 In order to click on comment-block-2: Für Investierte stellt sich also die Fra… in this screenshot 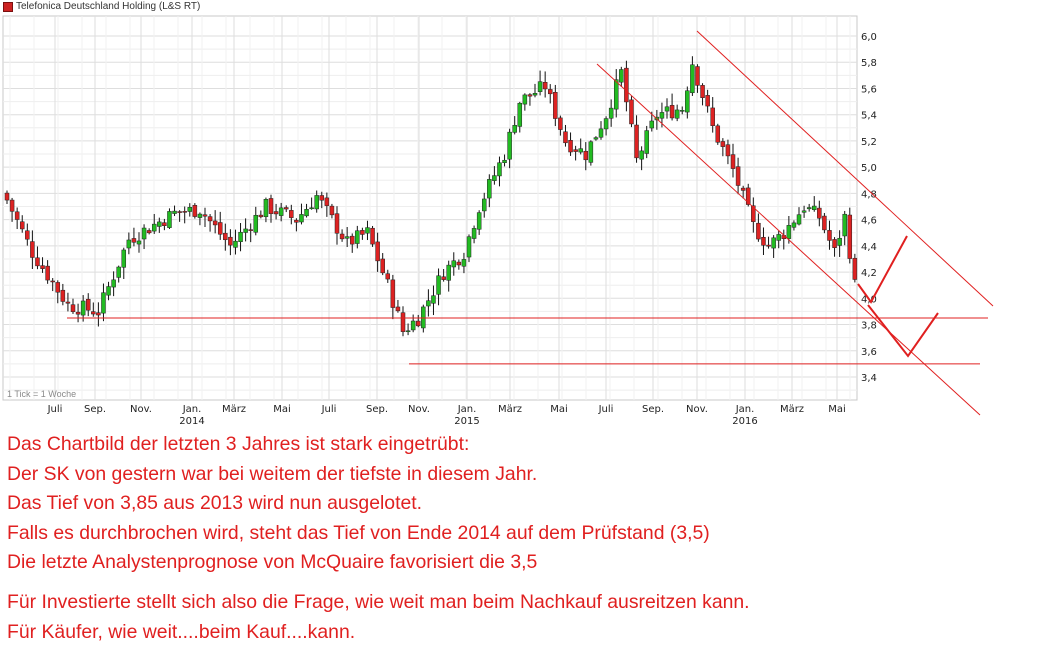, I will do `click(378, 617)`.